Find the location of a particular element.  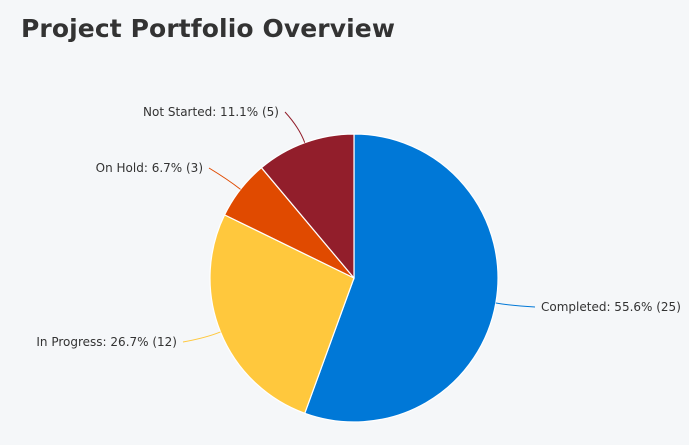

slice-label-on-hold: On Hold: 6.7% (3) is located at coordinates (149, 168).